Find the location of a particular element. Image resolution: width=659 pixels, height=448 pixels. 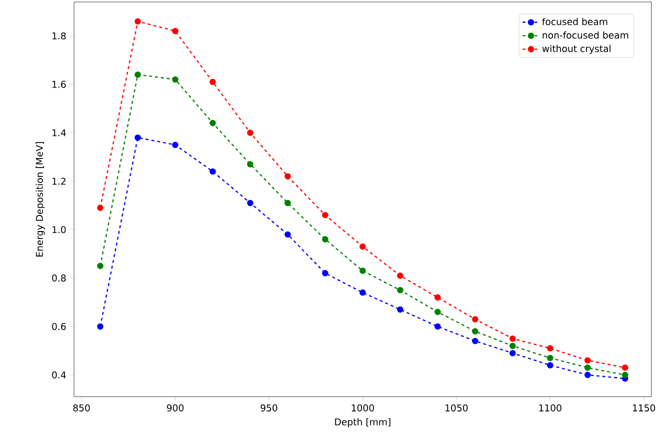

legend-label: focused beam is located at coordinates (575, 22).